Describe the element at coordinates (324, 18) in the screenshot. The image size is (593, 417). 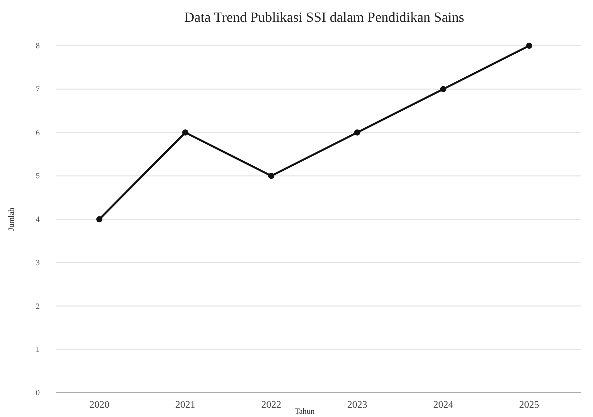
I see `chart-title: Data Trend Publikasi SSI dalam Pendidikan Sains` at that location.